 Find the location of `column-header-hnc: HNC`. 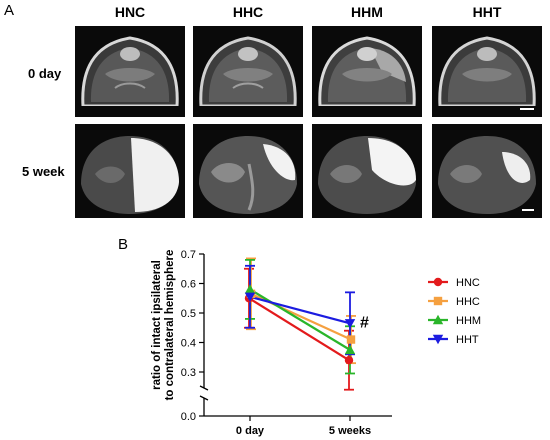

column-header-hnc: HNC is located at coordinates (130, 12).